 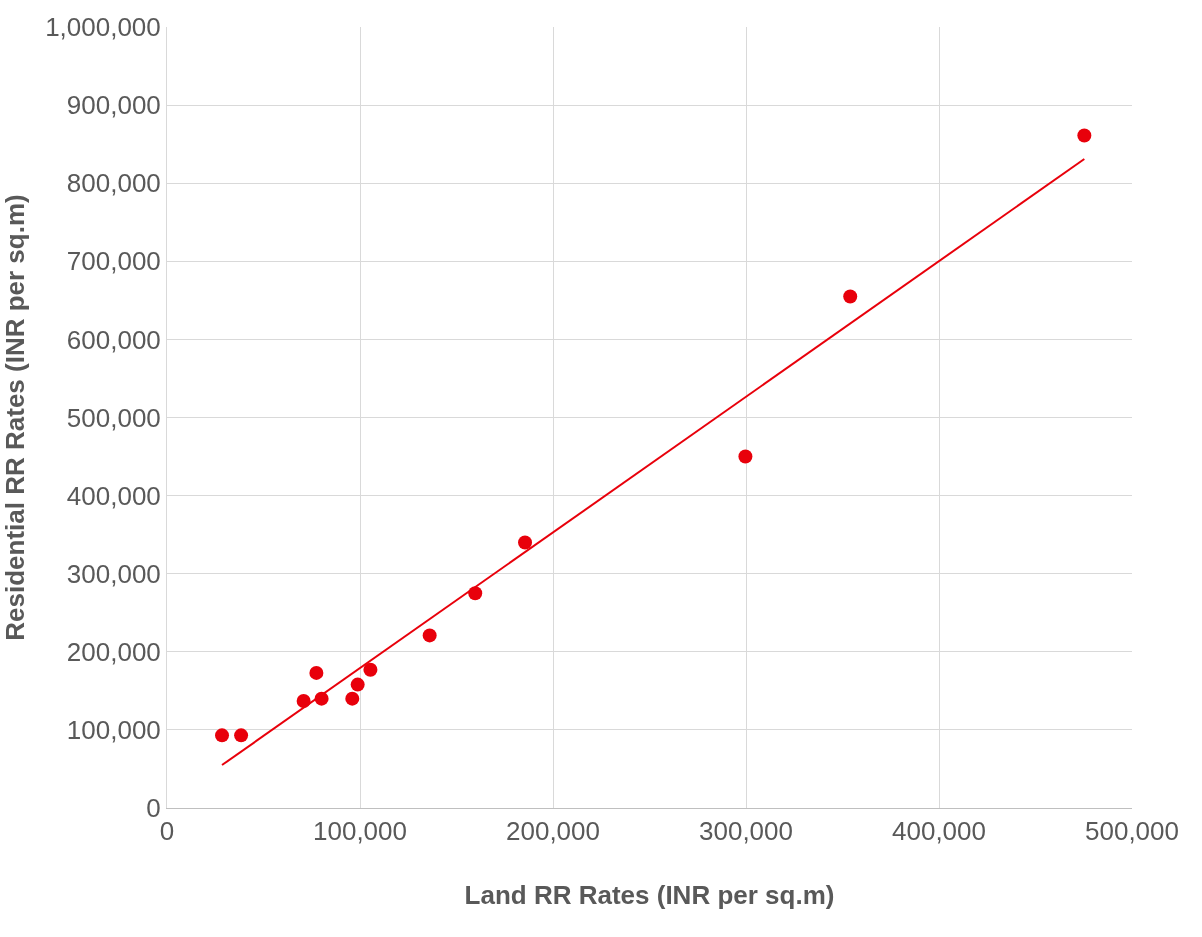 I want to click on y-tick-label: 300,000, so click(x=113, y=573).